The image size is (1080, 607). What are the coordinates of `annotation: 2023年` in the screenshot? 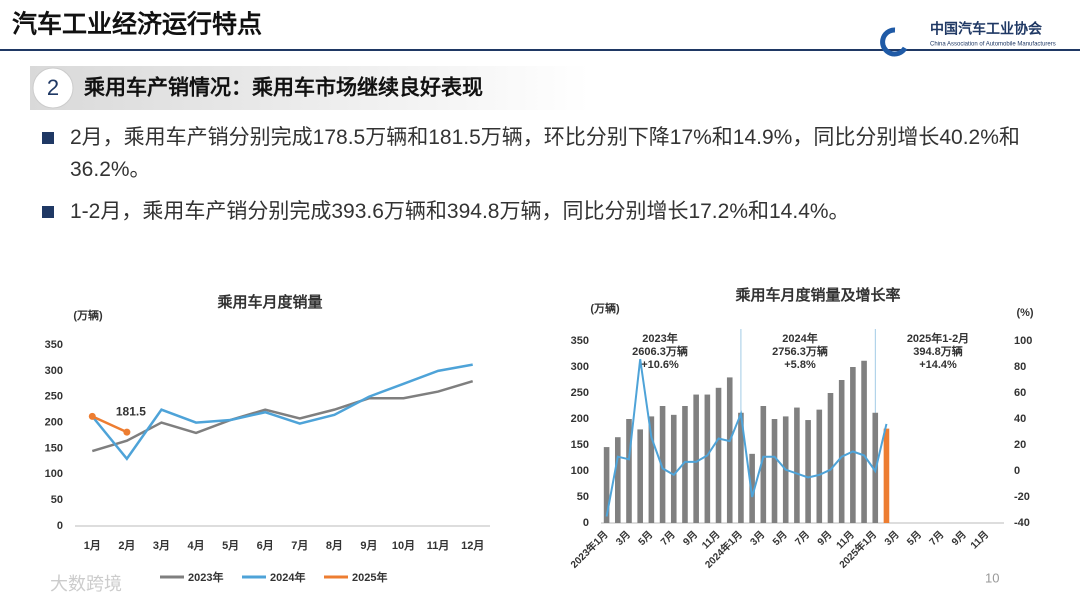 It's located at (659, 338).